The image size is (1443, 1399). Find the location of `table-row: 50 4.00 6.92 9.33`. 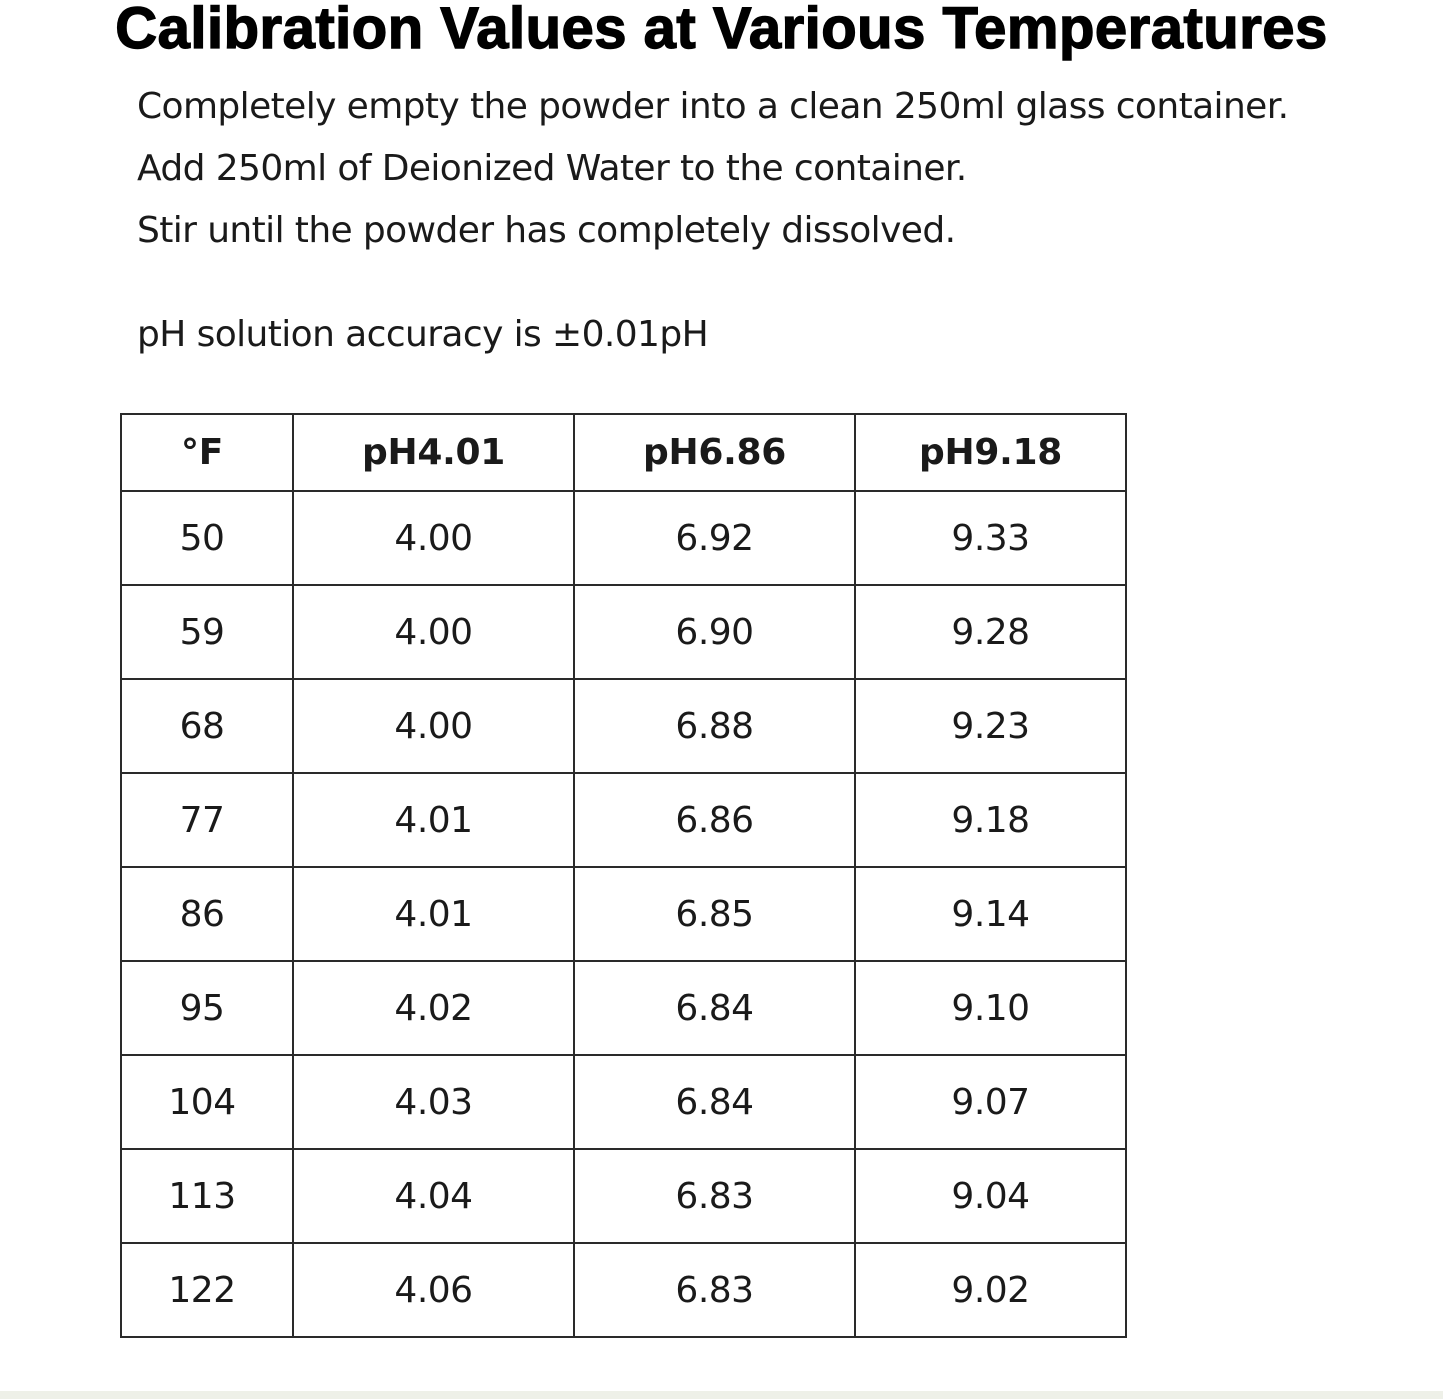

table-row: 50 4.00 6.92 9.33 is located at coordinates (623, 538).